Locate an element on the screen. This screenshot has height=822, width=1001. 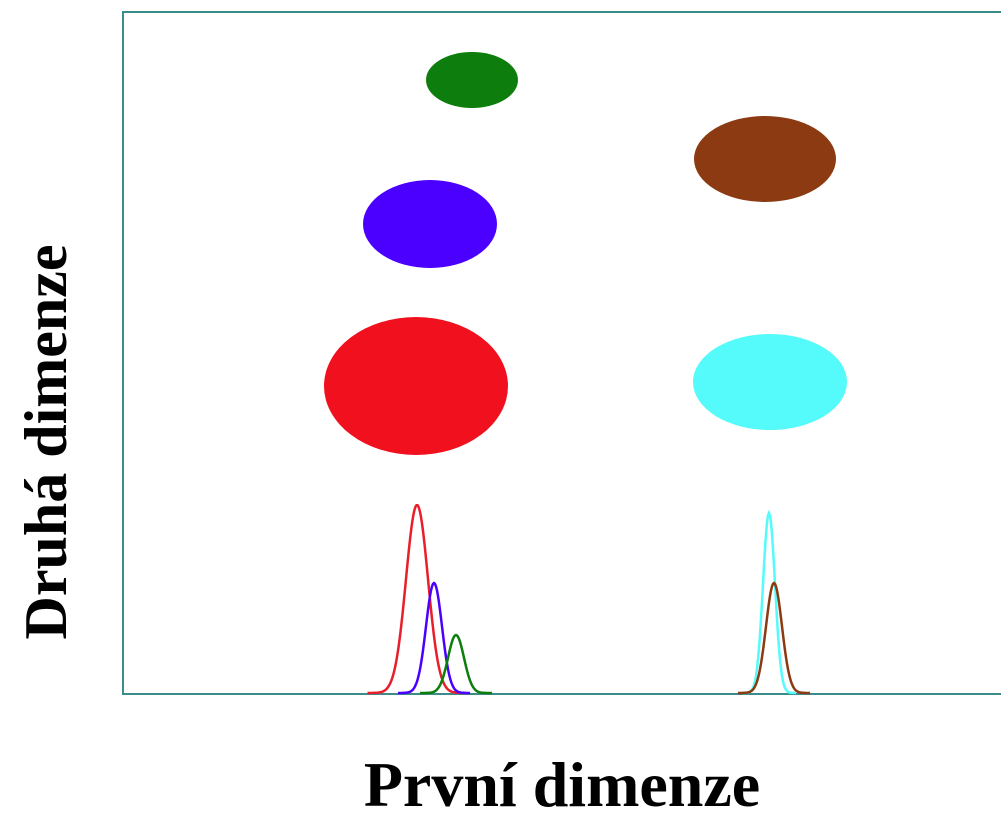
spot-purple is located at coordinates (430, 224).